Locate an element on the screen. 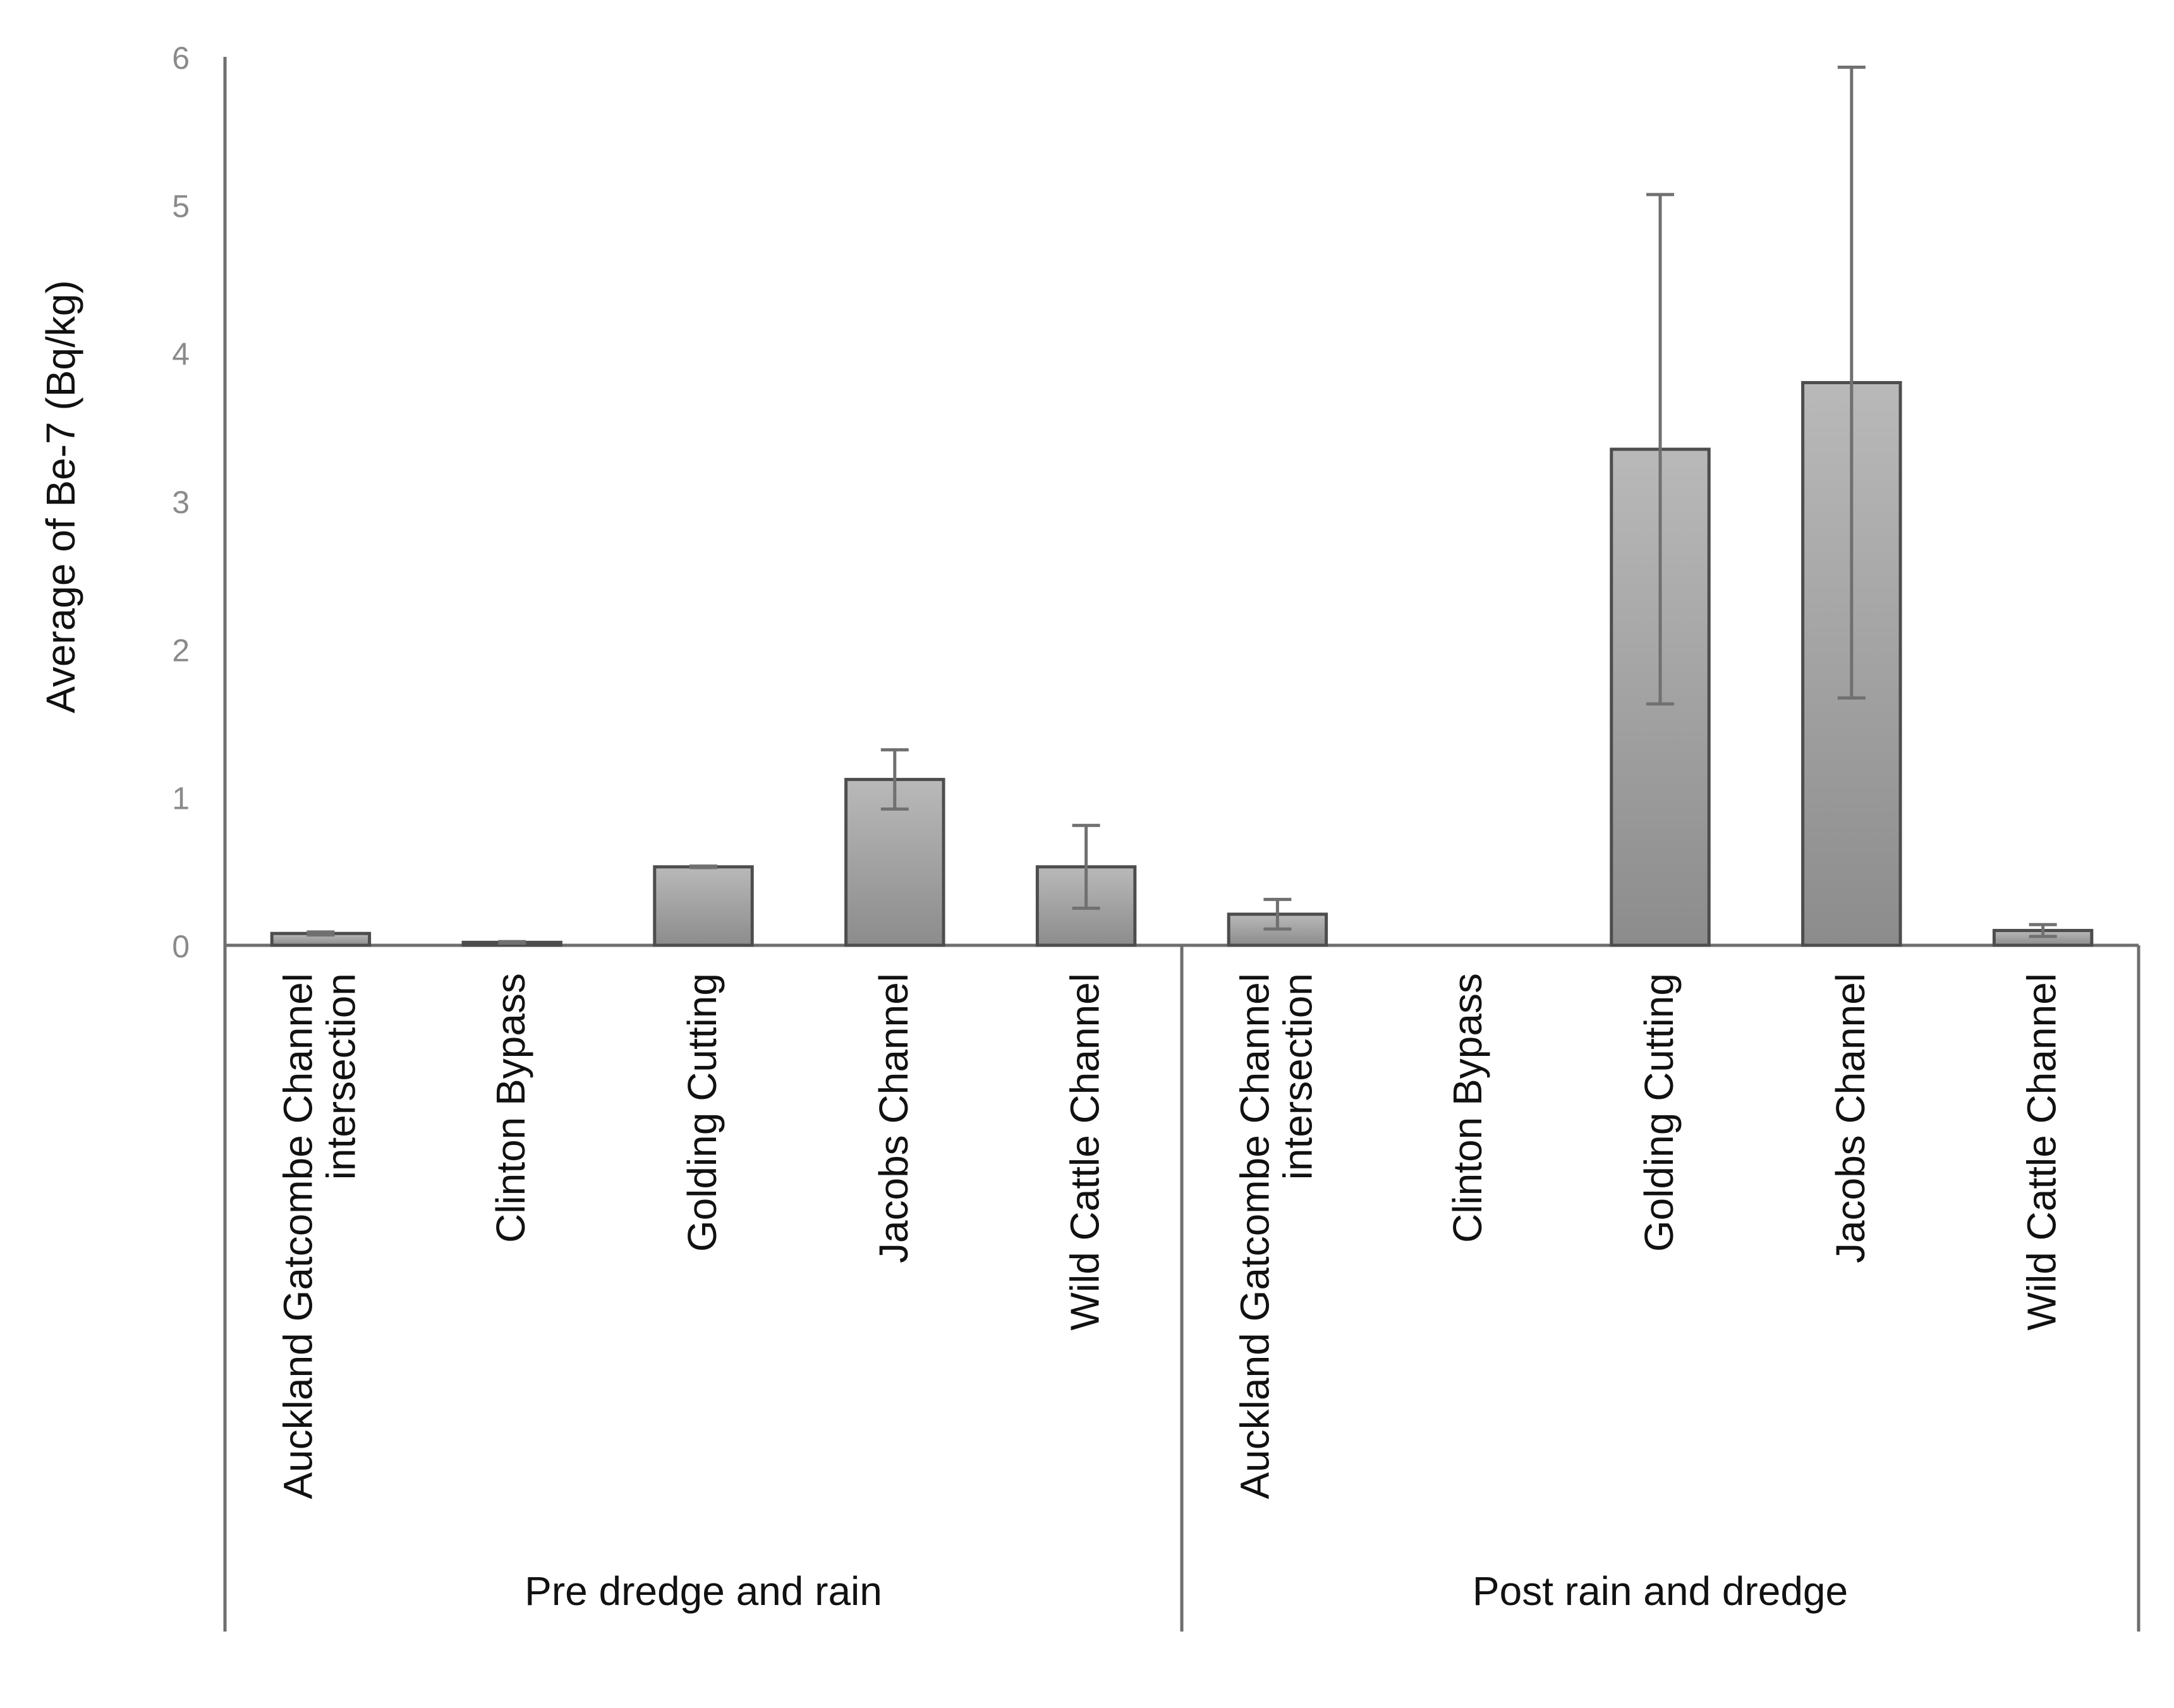  y-tick-label: 0 is located at coordinates (181, 947).